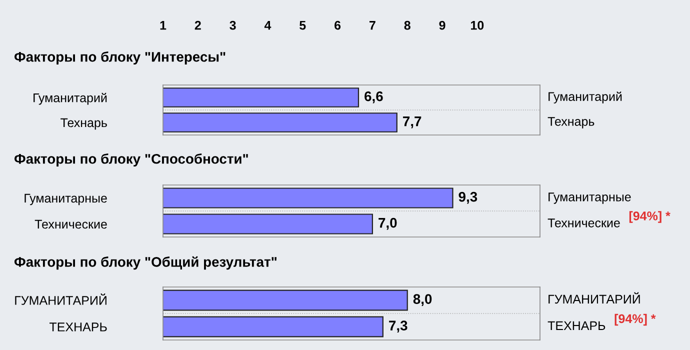 This screenshot has width=690, height=350. Describe the element at coordinates (584, 223) in the screenshot. I see `y-tick-label: Технические` at that location.